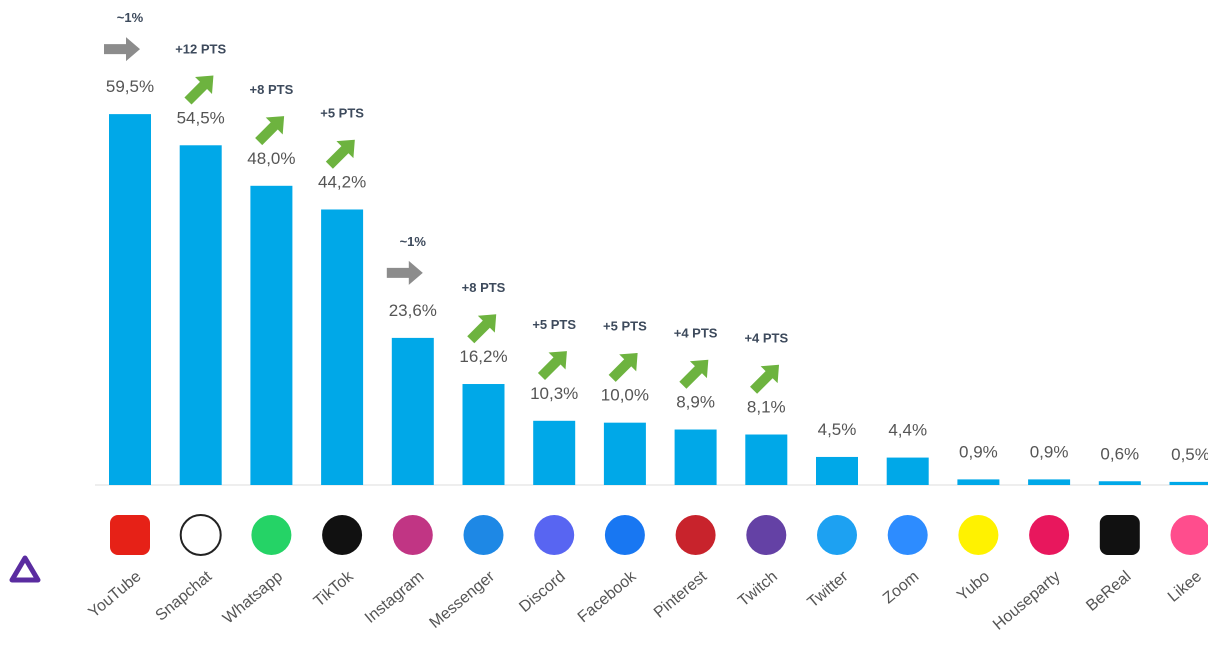 Image resolution: width=1208 pixels, height=653 pixels. I want to click on x-tick-label: YouTube, so click(114, 595).